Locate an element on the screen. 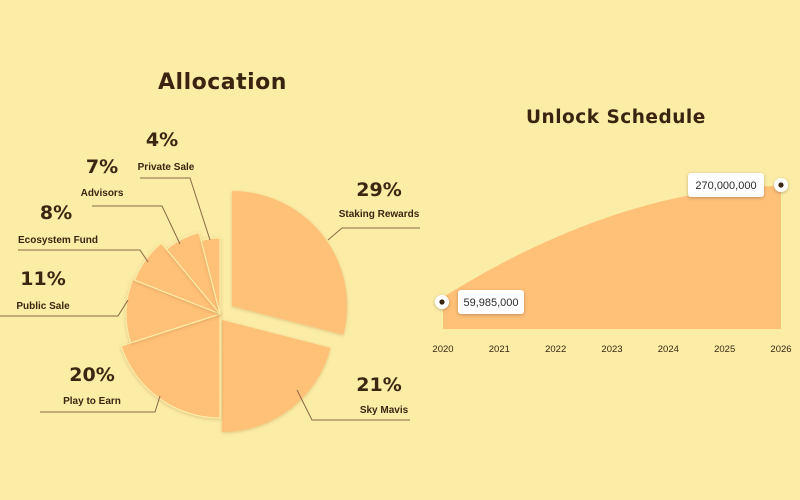  slice-percent-private-sale: 4% is located at coordinates (162, 140).